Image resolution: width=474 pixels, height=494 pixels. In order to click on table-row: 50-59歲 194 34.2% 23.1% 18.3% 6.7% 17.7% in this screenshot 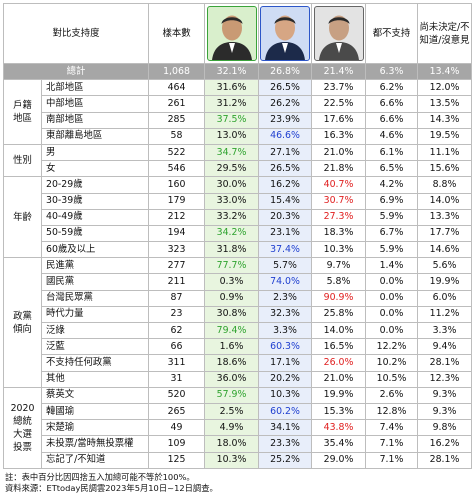, I will do `click(238, 233)`.